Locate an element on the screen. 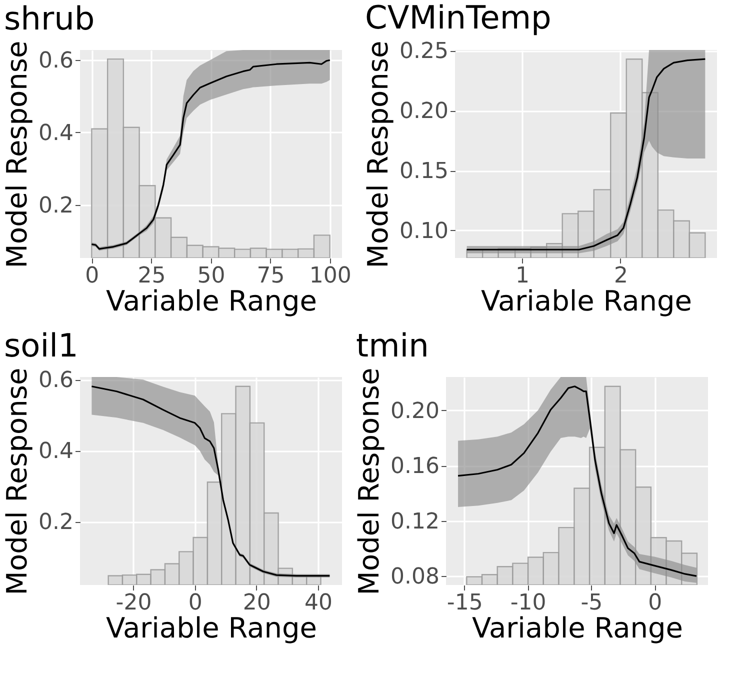 The width and height of the screenshot is (753, 683). y-tick-label: 0.10 is located at coordinates (424, 231).